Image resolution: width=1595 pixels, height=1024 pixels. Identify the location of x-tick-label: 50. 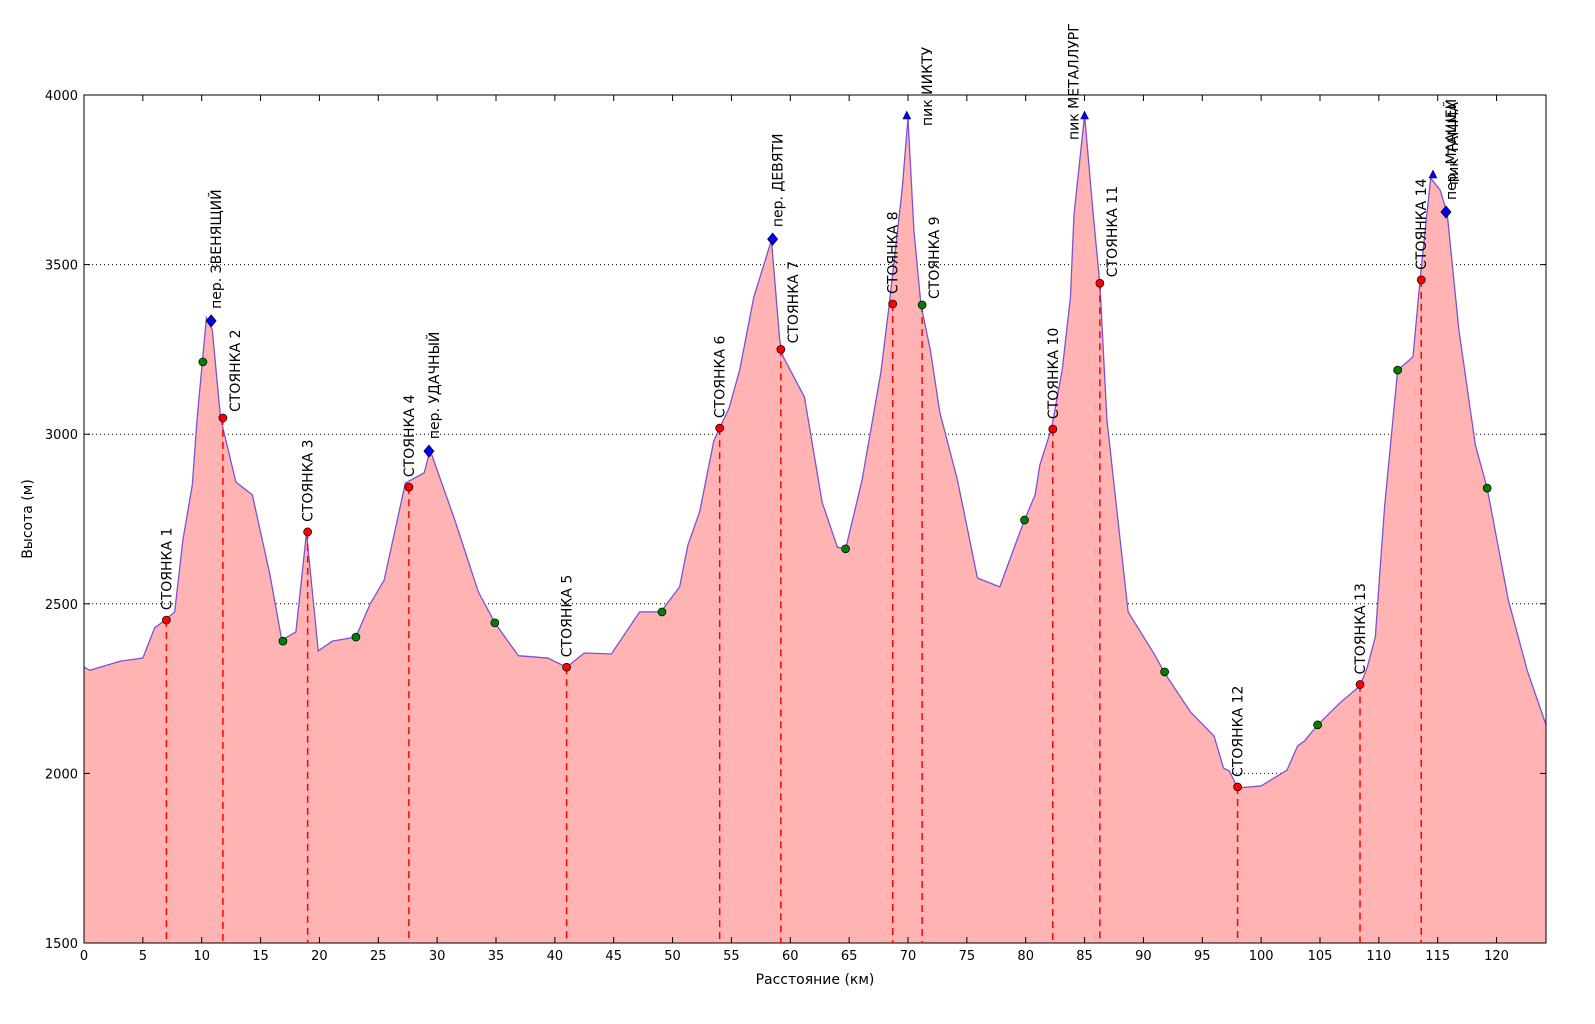
(672, 956).